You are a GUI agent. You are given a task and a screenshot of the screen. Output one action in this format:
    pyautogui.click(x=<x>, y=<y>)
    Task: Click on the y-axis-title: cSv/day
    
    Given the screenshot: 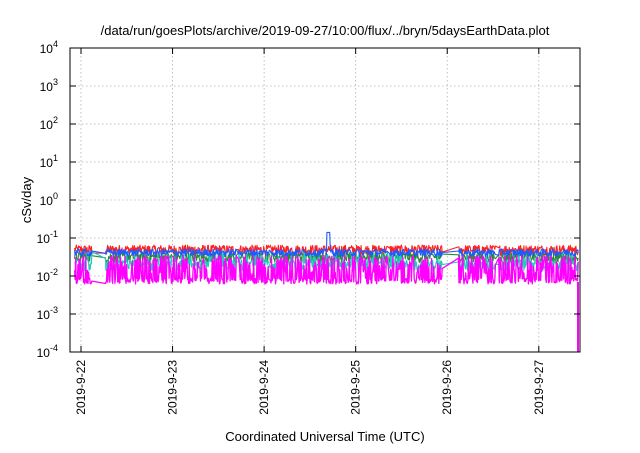 What is the action you would take?
    pyautogui.click(x=26, y=199)
    